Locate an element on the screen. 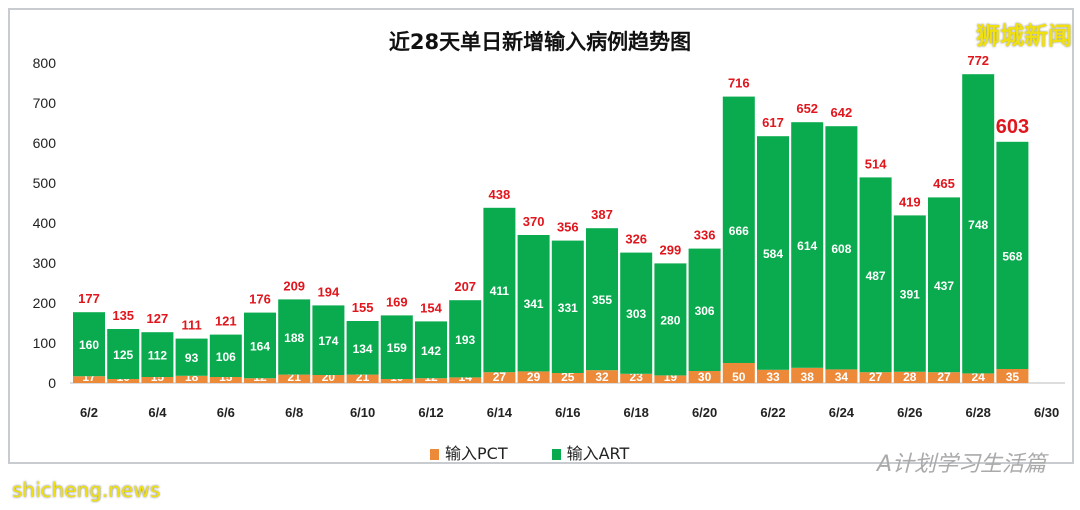  legend-swatch-art is located at coordinates (556, 454).